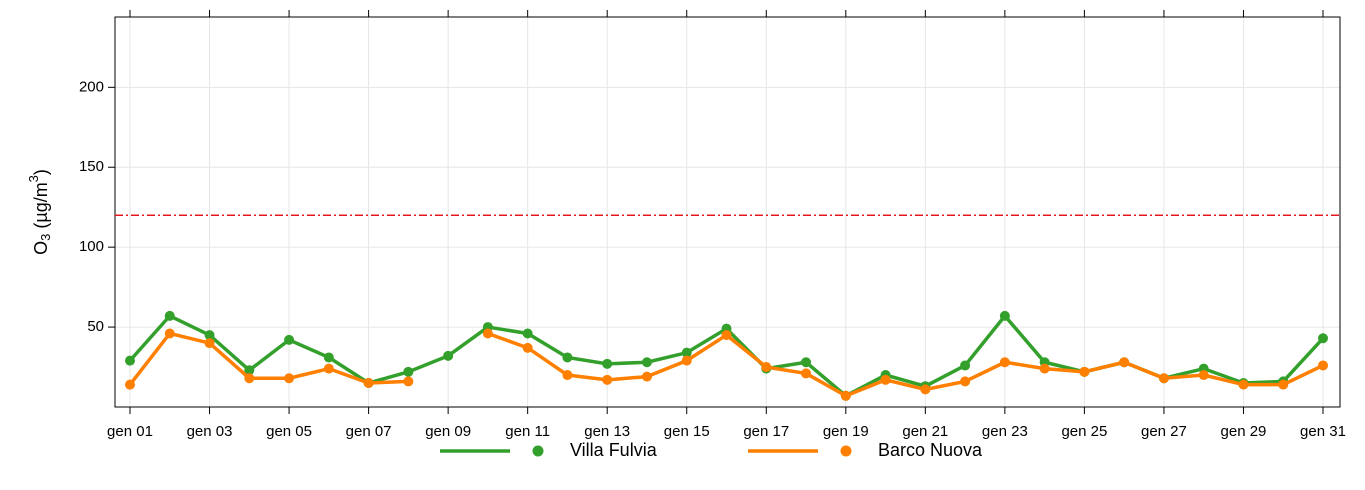  I want to click on legend-label: Barco Nuova, so click(930, 450).